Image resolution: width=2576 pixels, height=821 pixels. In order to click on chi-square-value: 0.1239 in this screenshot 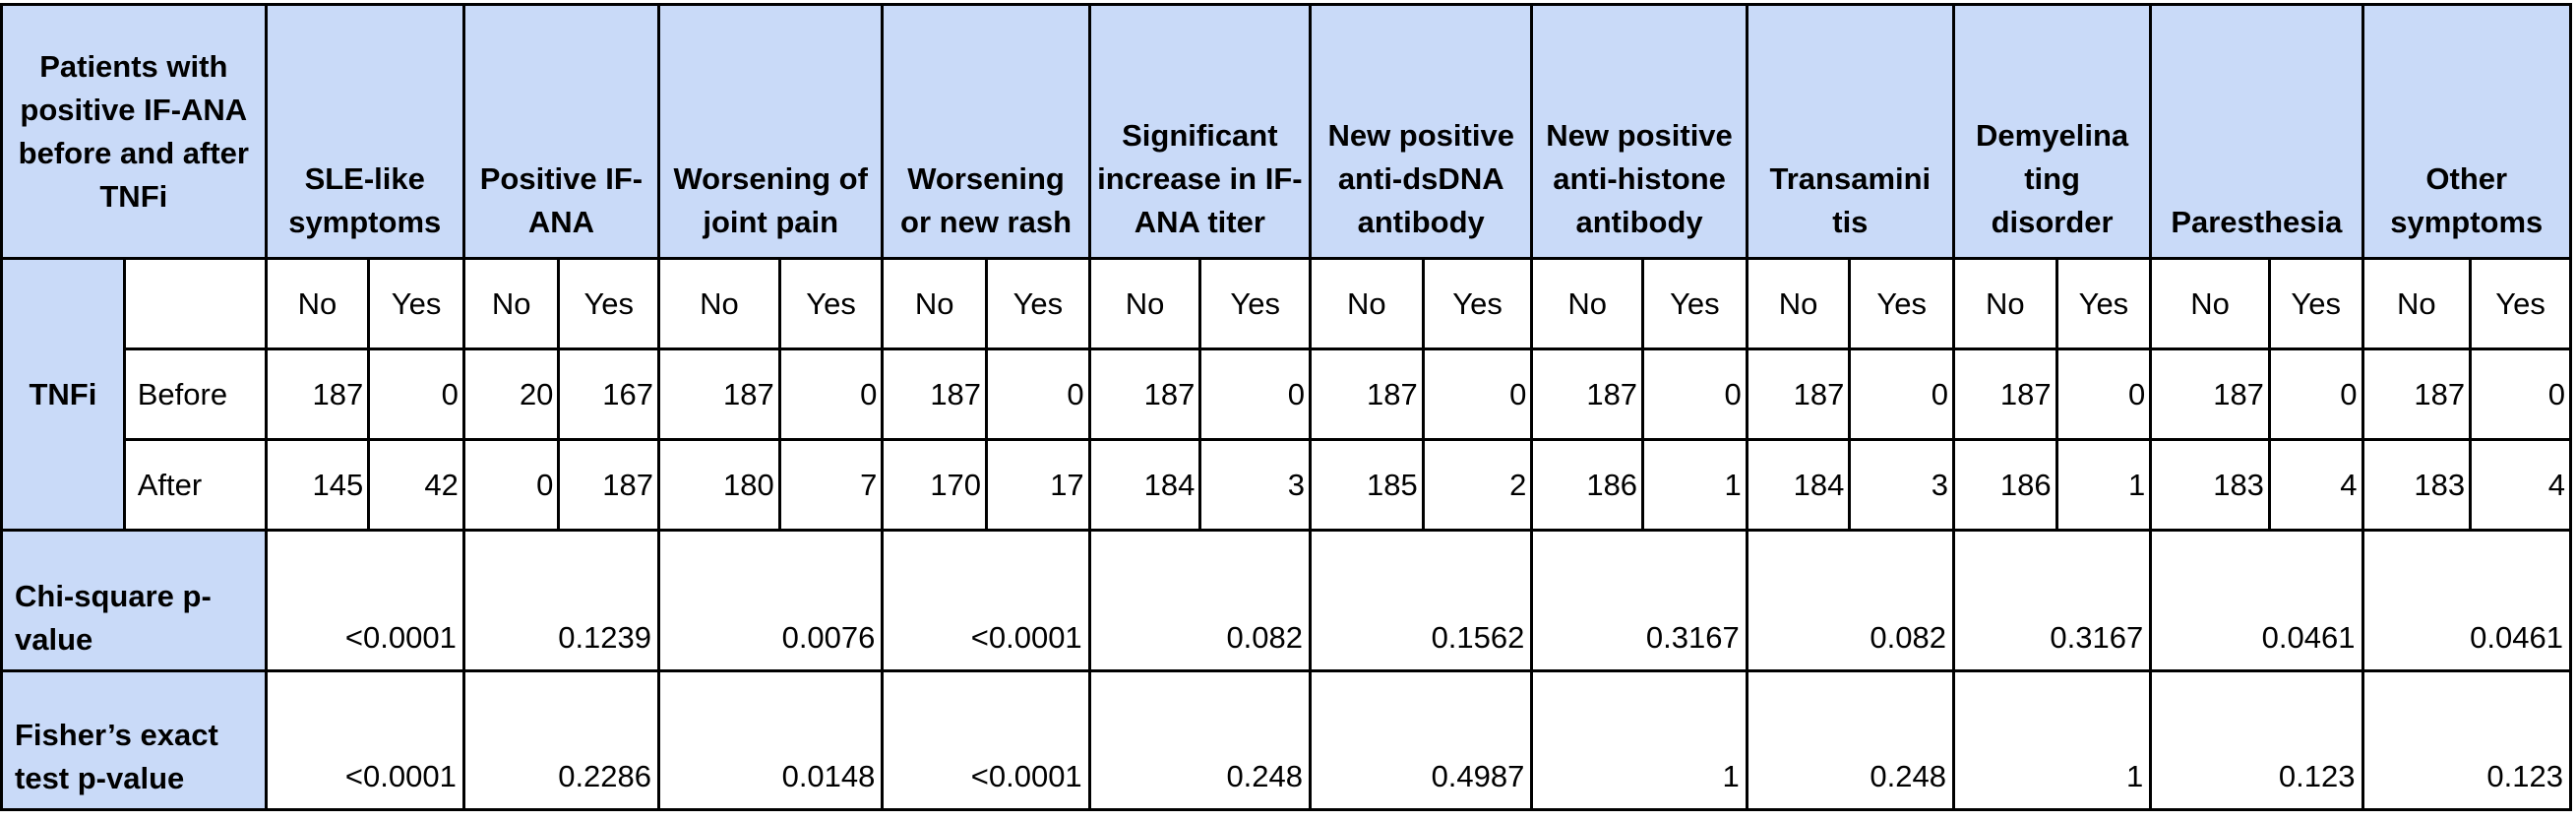, I will do `click(561, 600)`.